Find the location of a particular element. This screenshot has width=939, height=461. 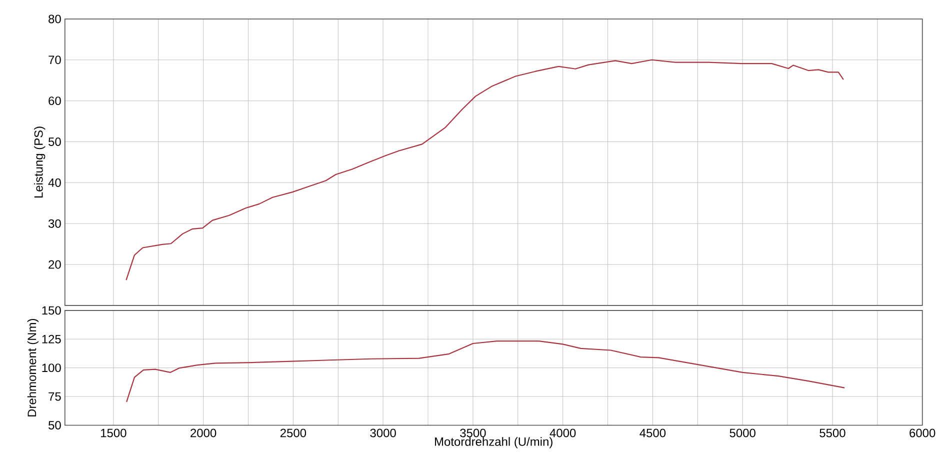

x-tick-label: 1500 is located at coordinates (113, 433).